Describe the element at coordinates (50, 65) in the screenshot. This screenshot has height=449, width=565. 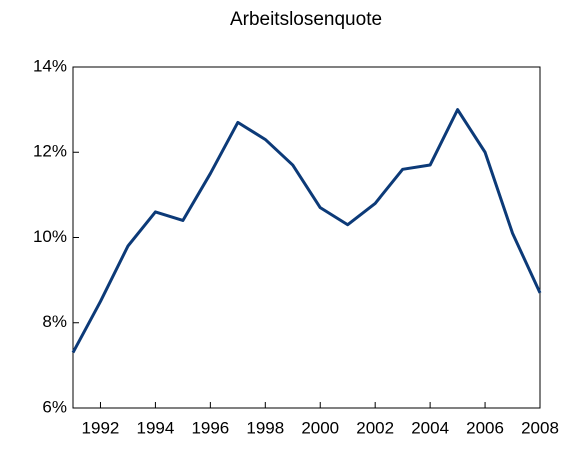
I see `y-tick-label: 14%` at that location.